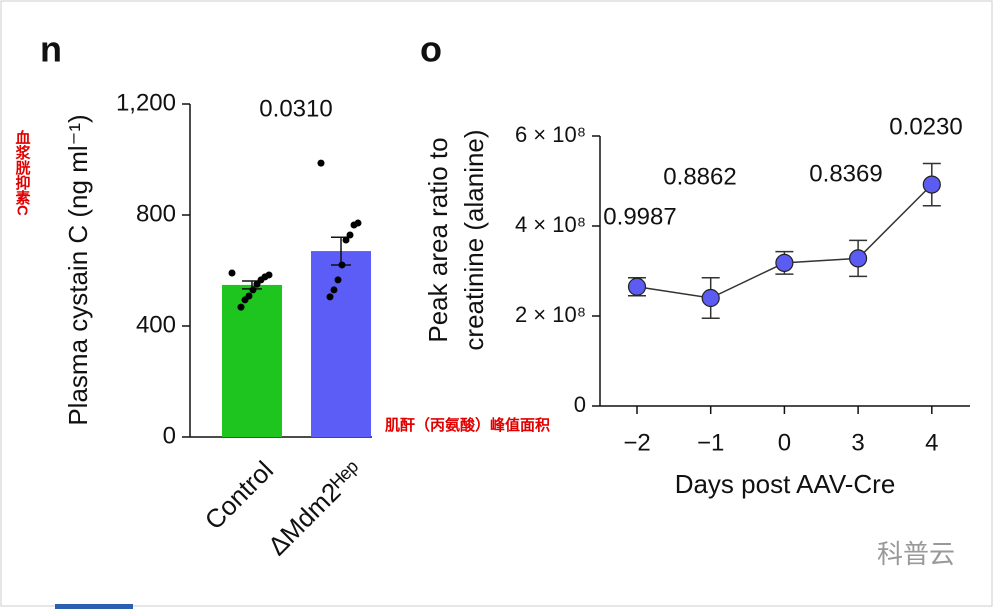 Image resolution: width=993 pixels, height=609 pixels. Describe the element at coordinates (438, 239) in the screenshot. I see `y-axis-label: Peak area ratio to` at that location.